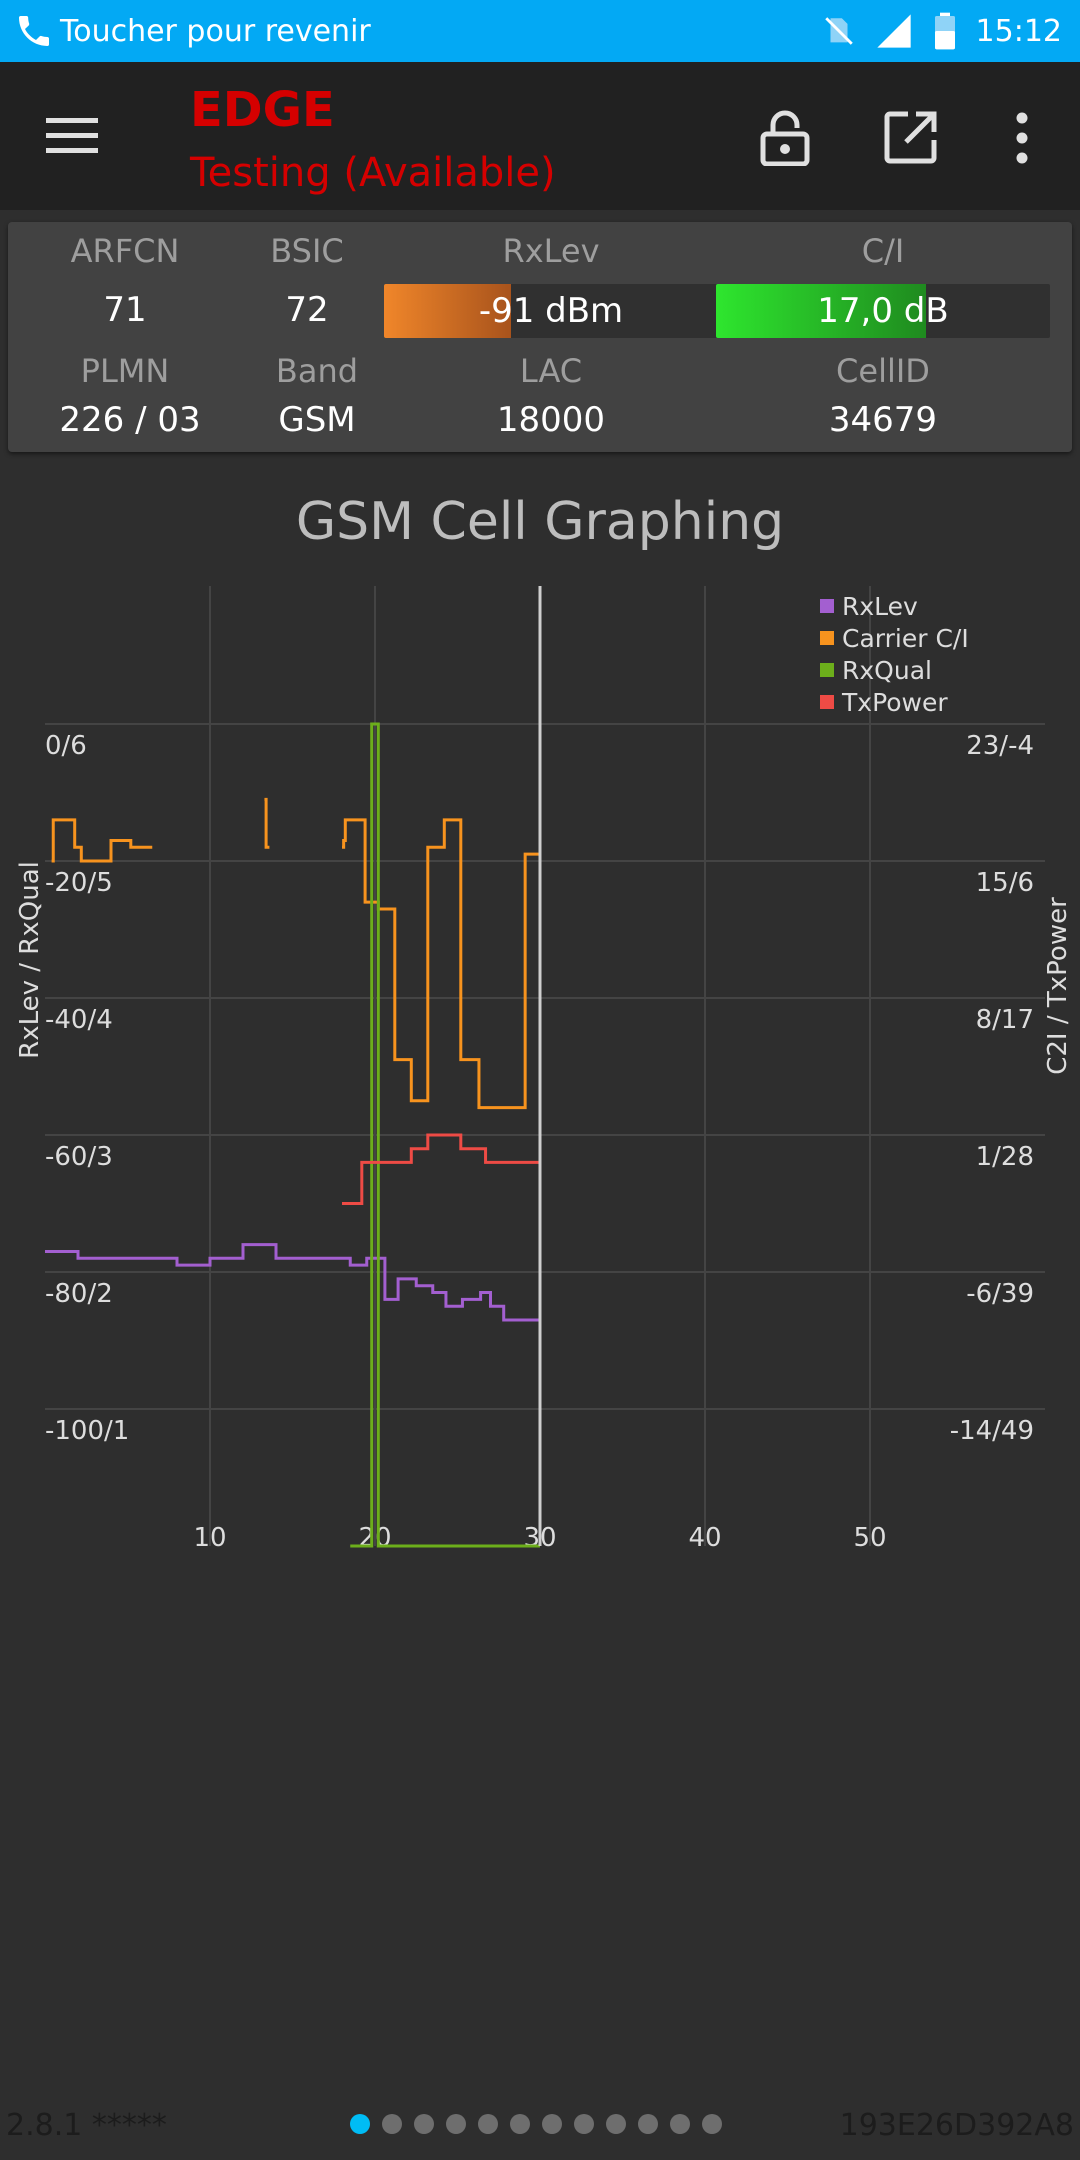 The width and height of the screenshot is (1080, 2160). I want to click on ci-label: C/I, so click(883, 251).